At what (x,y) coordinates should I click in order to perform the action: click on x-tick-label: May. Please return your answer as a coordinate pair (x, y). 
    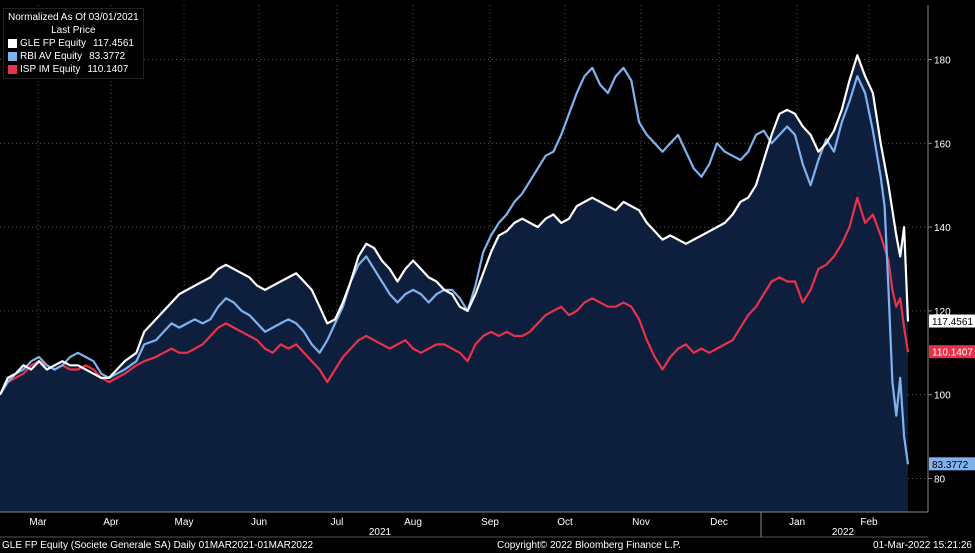
    Looking at the image, I should click on (184, 522).